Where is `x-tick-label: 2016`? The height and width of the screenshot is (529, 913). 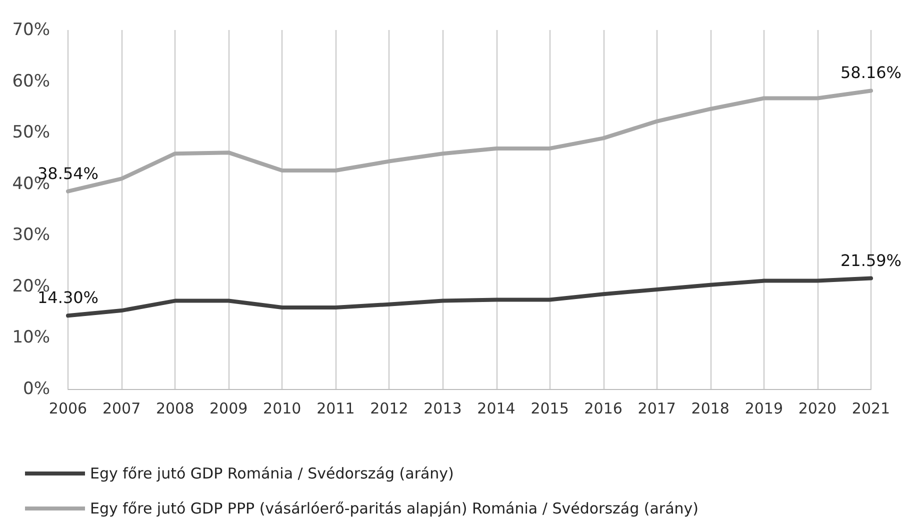
x-tick-label: 2016 is located at coordinates (603, 409).